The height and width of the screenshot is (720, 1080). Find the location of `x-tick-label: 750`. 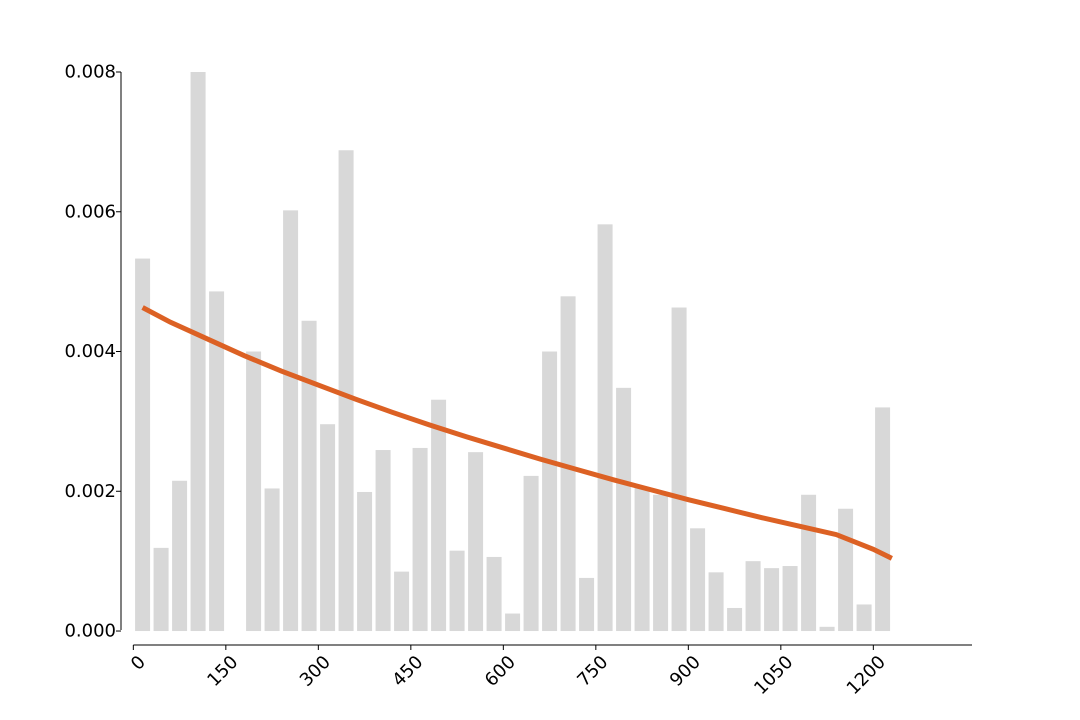

x-tick-label: 750 is located at coordinates (592, 671).